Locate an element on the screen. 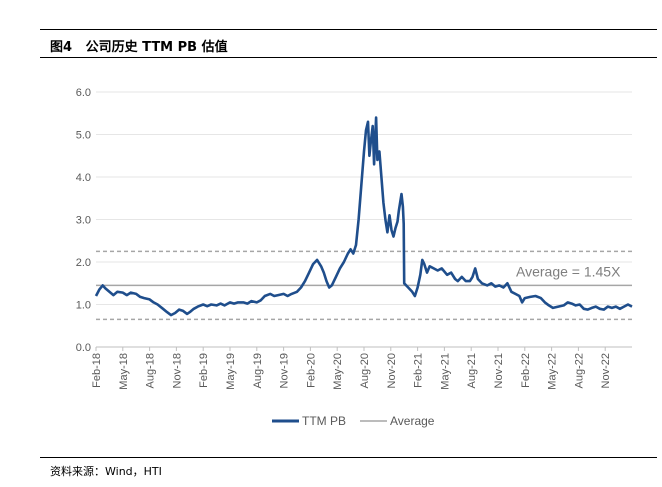 The image size is (662, 487). x-tick-label: Nov-18 is located at coordinates (177, 370).